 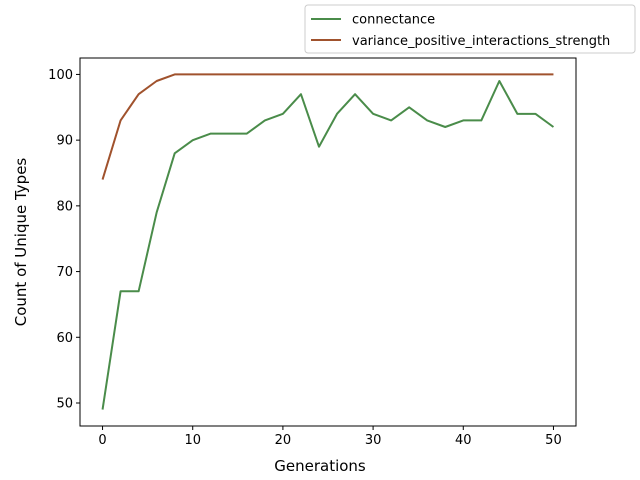 I want to click on y-tick-label: 80, so click(x=64, y=206).